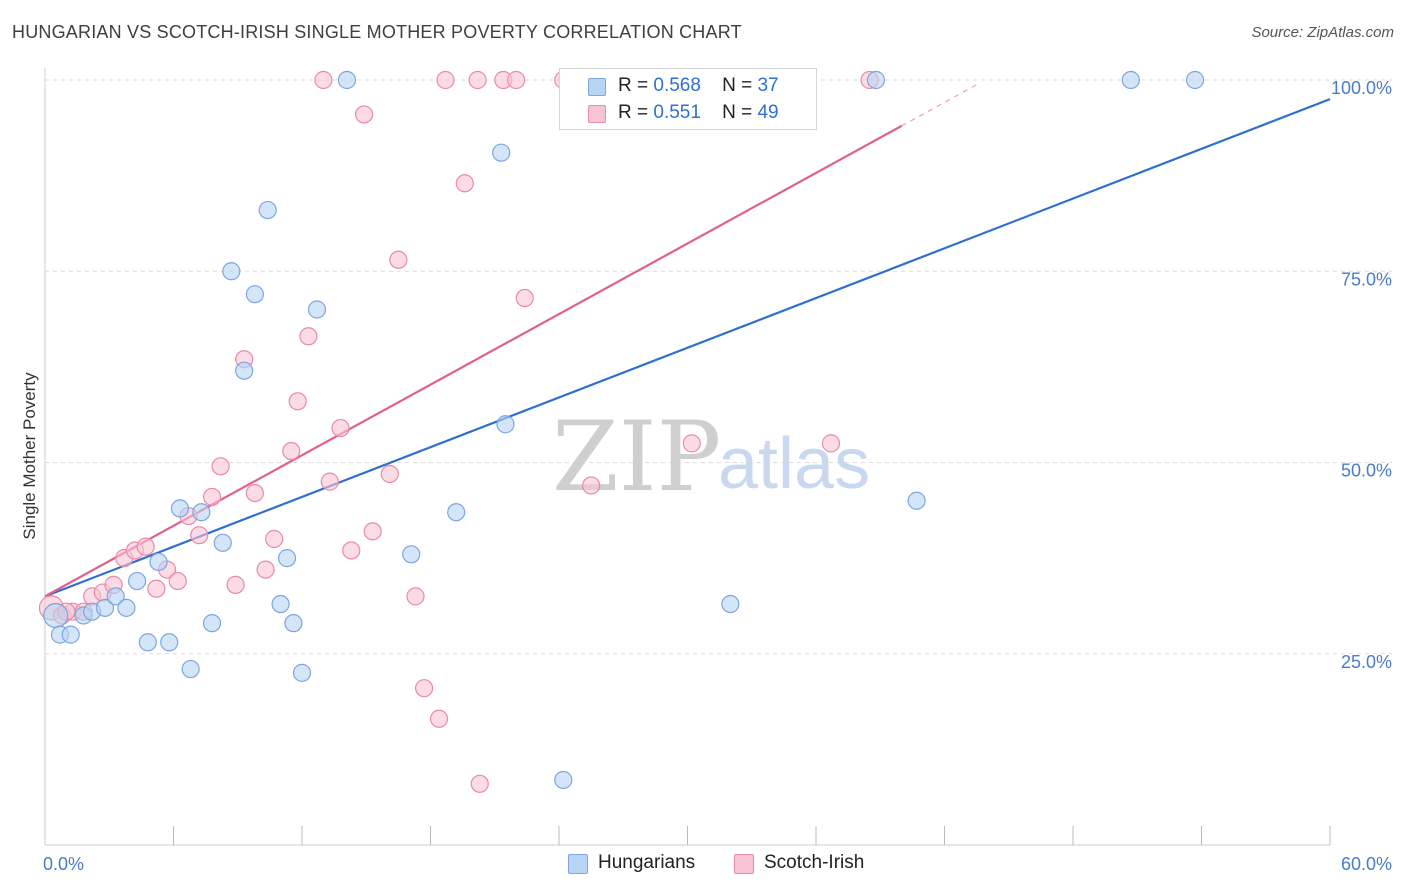  What do you see at coordinates (688, 99) in the screenshot?
I see `stats-legend: R = 0.568 N = 37 R = 0.551 N = 49` at bounding box center [688, 99].